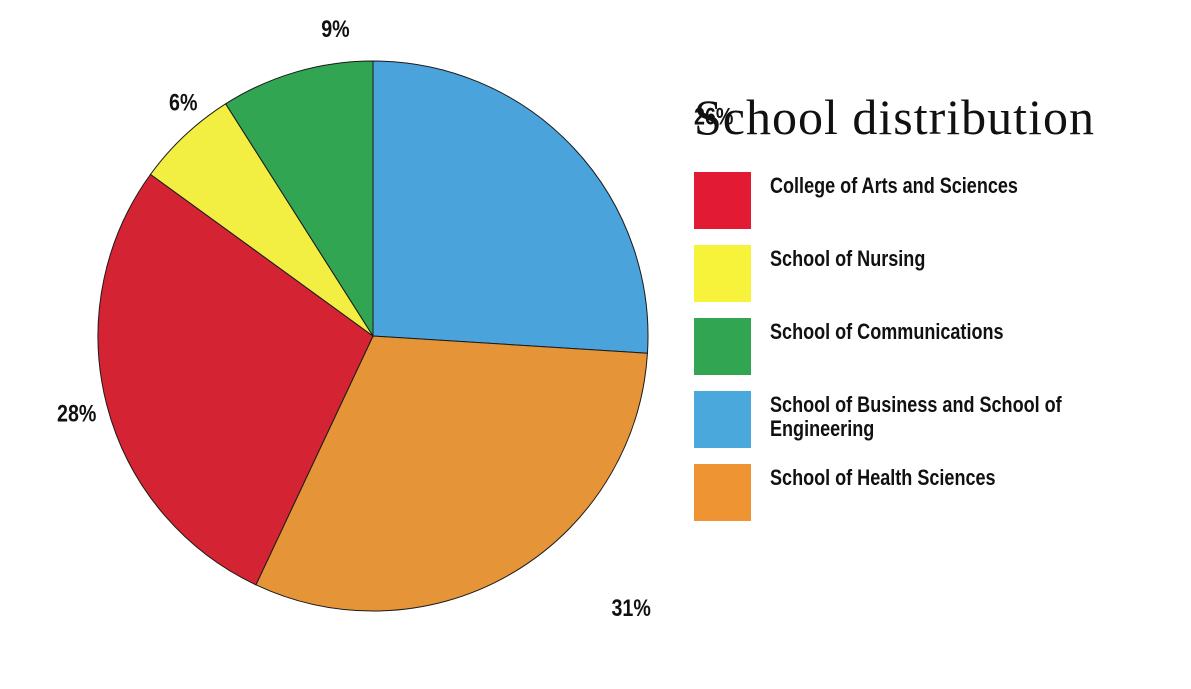 This screenshot has width=1191, height=689. I want to click on pie-label-1: 31%, so click(630, 607).